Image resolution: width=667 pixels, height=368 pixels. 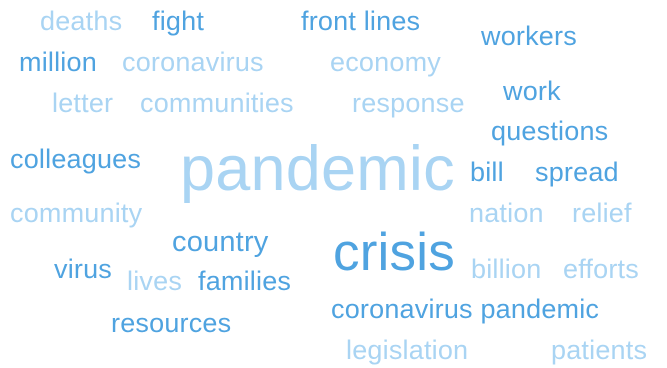 What do you see at coordinates (171, 323) in the screenshot?
I see `word-resources: resources` at bounding box center [171, 323].